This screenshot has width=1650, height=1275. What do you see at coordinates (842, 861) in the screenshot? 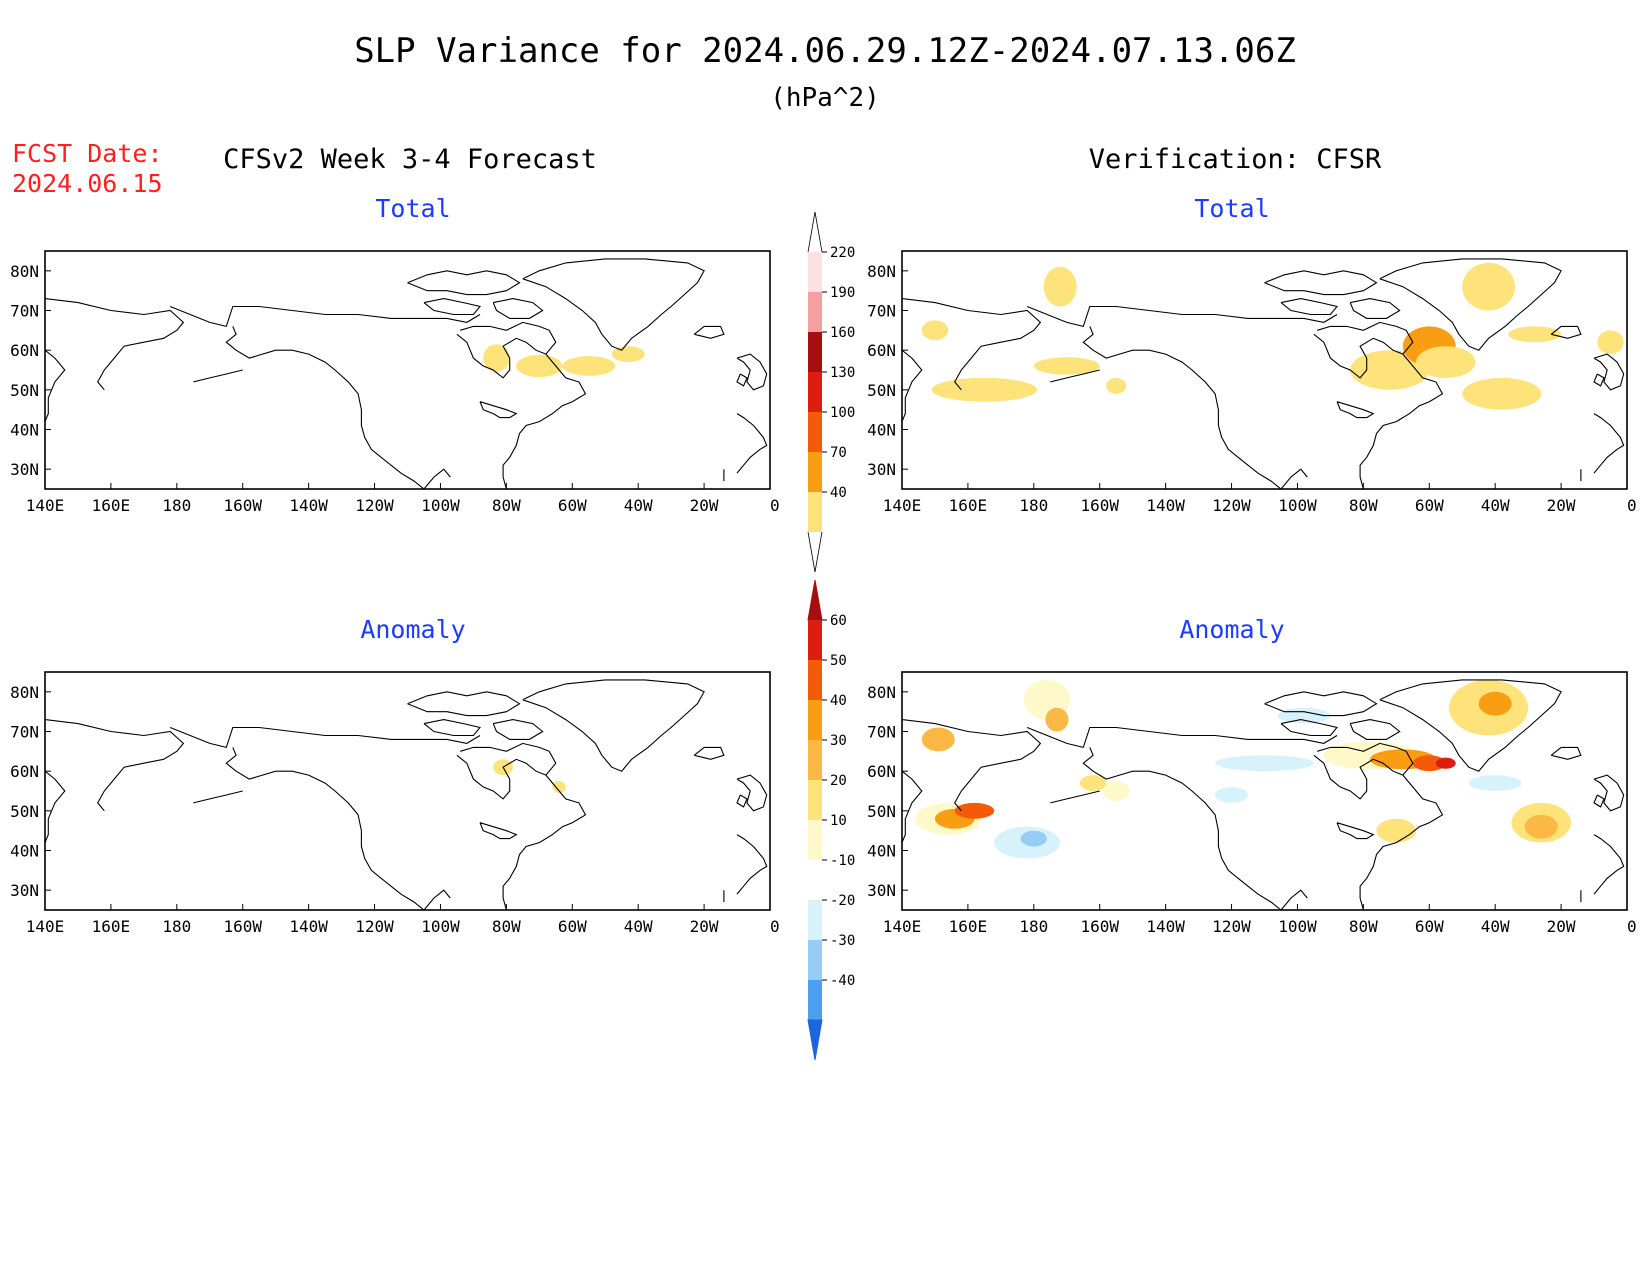
I see `colorbar-label: -10` at bounding box center [842, 861].